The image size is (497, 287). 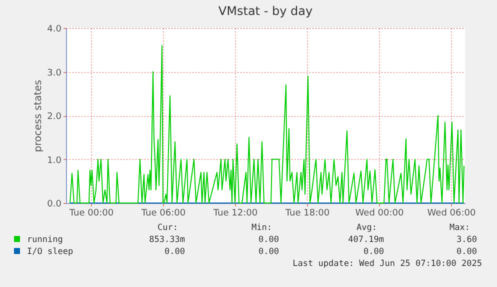 What do you see at coordinates (38, 116) in the screenshot?
I see `y-axis-title: process states` at bounding box center [38, 116].